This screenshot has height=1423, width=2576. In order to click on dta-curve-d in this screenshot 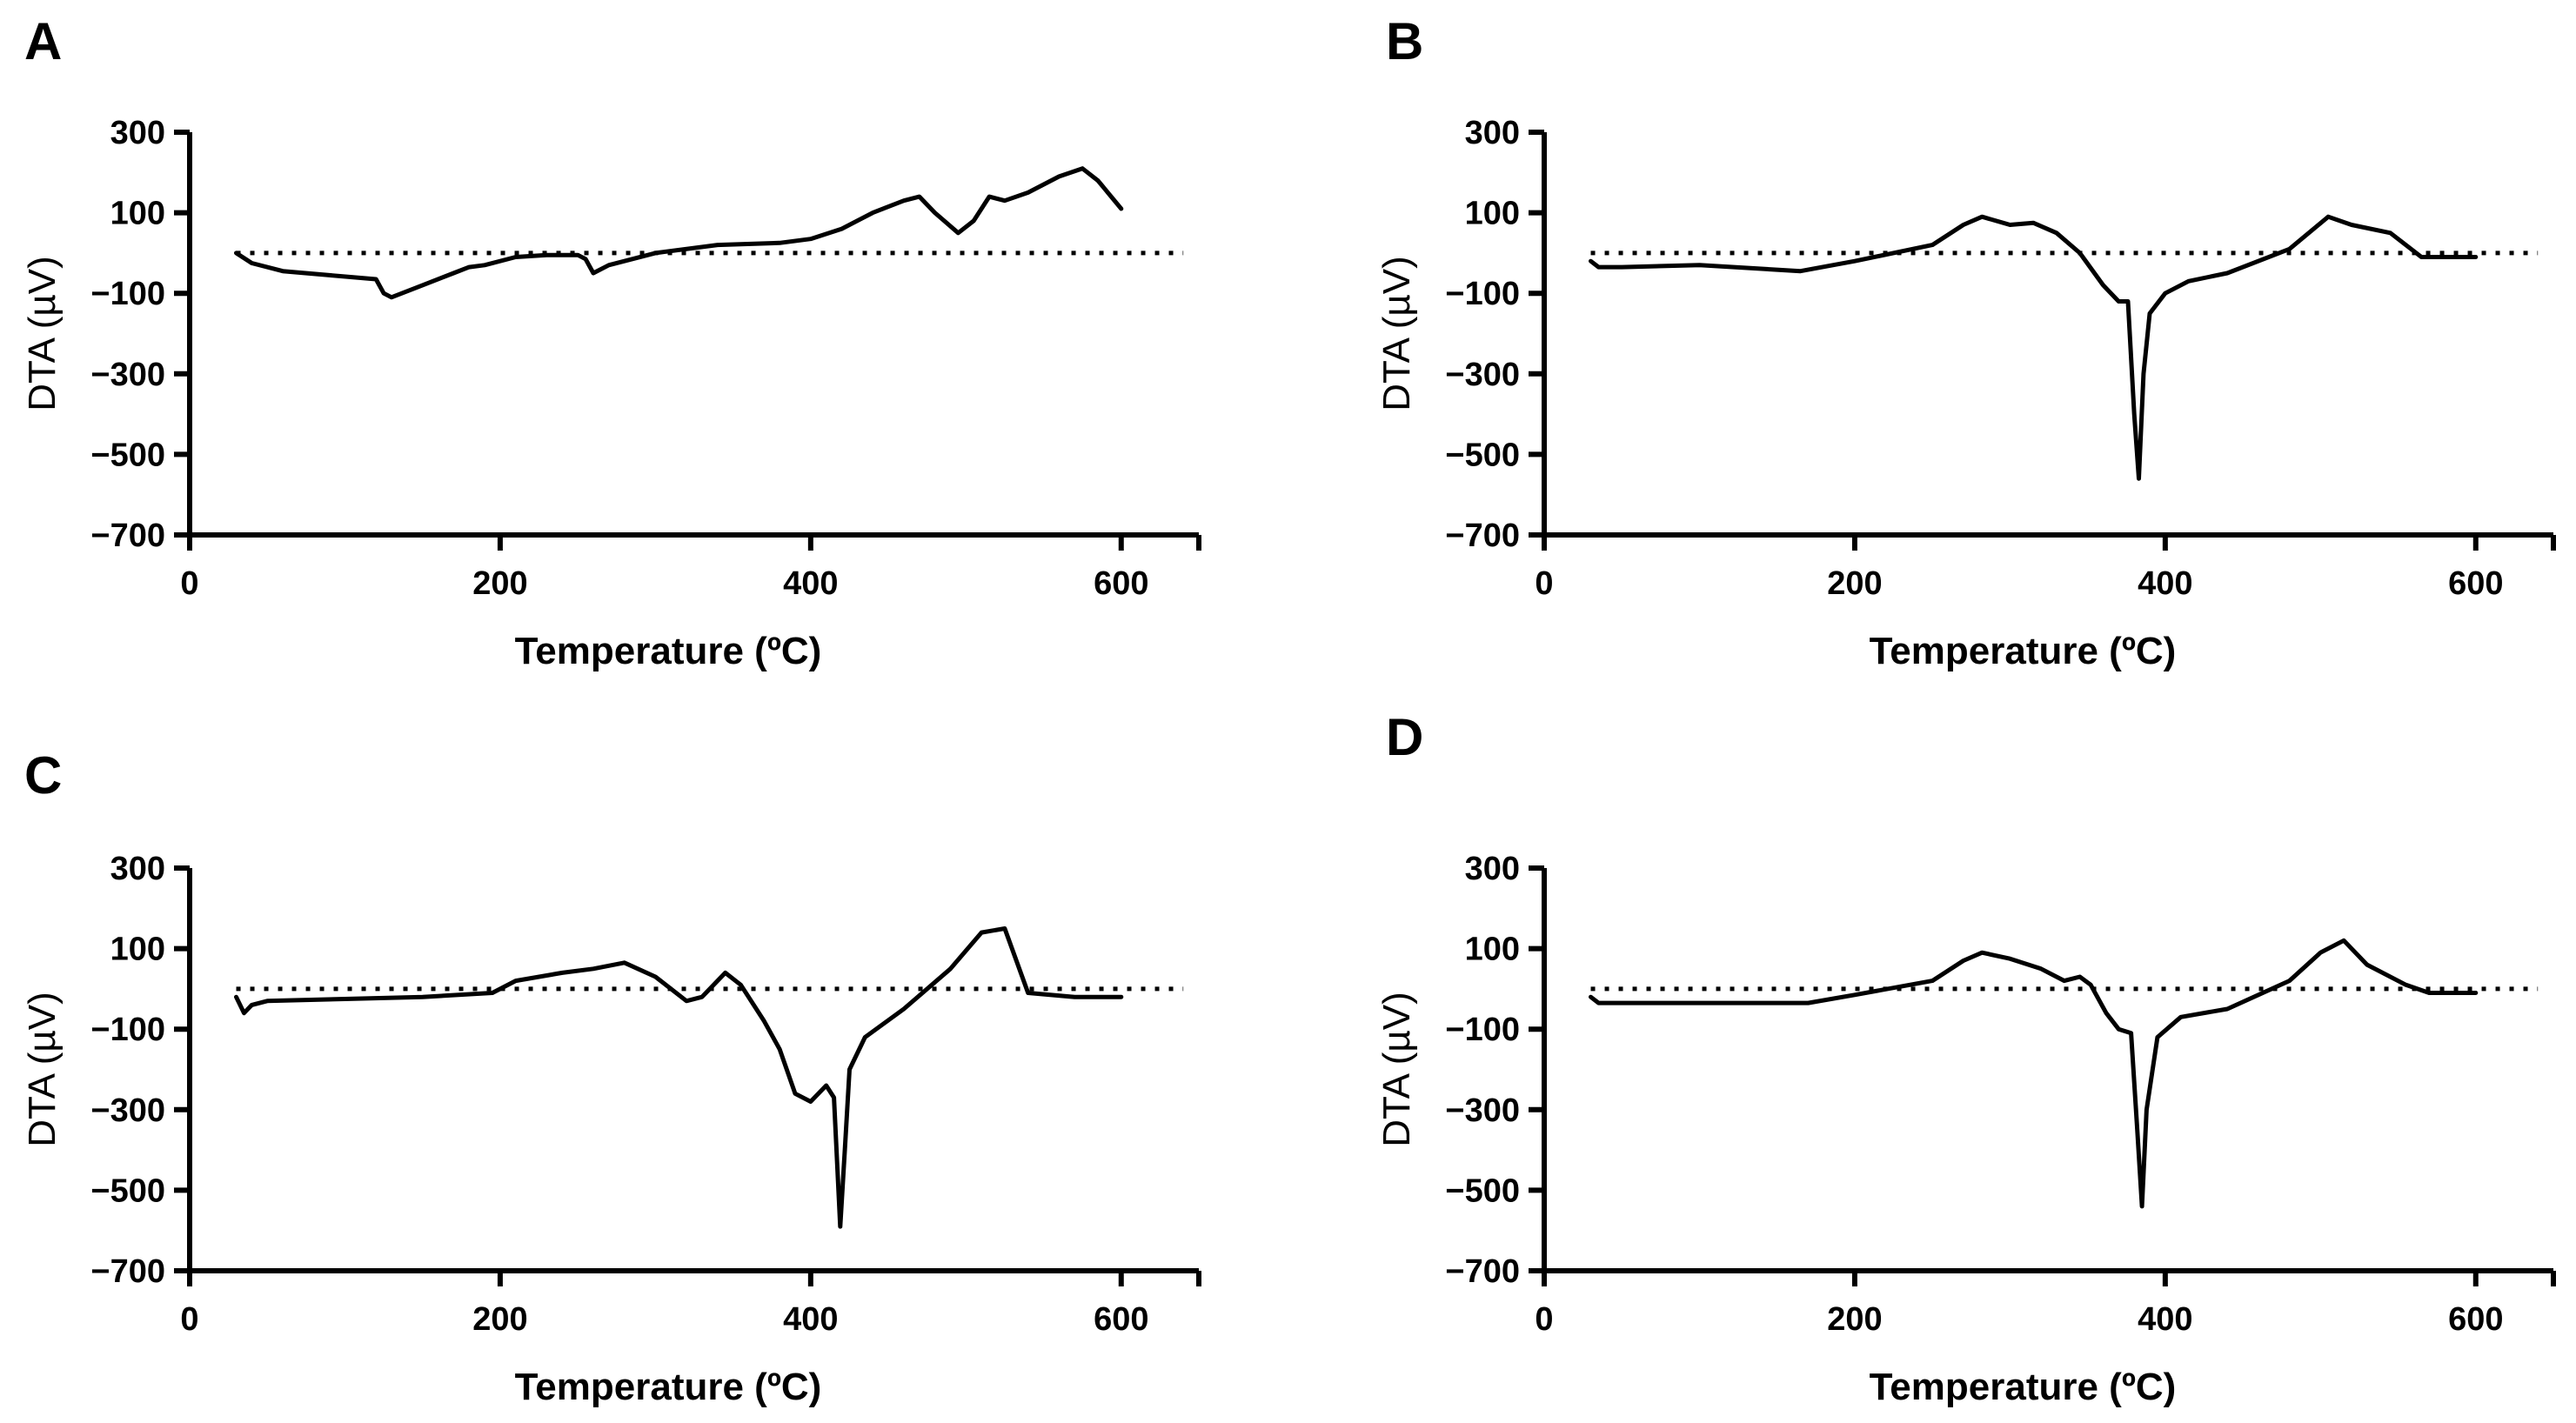, I will do `click(2034, 1074)`.